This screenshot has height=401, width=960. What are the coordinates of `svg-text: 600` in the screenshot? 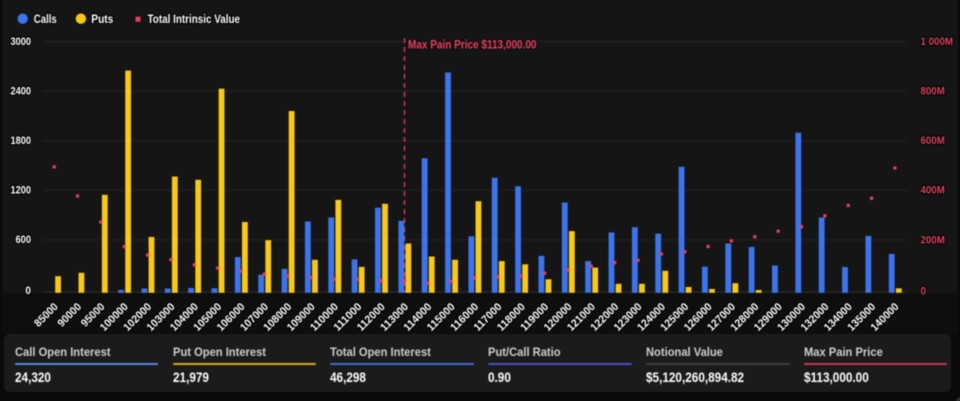 It's located at (24, 240).